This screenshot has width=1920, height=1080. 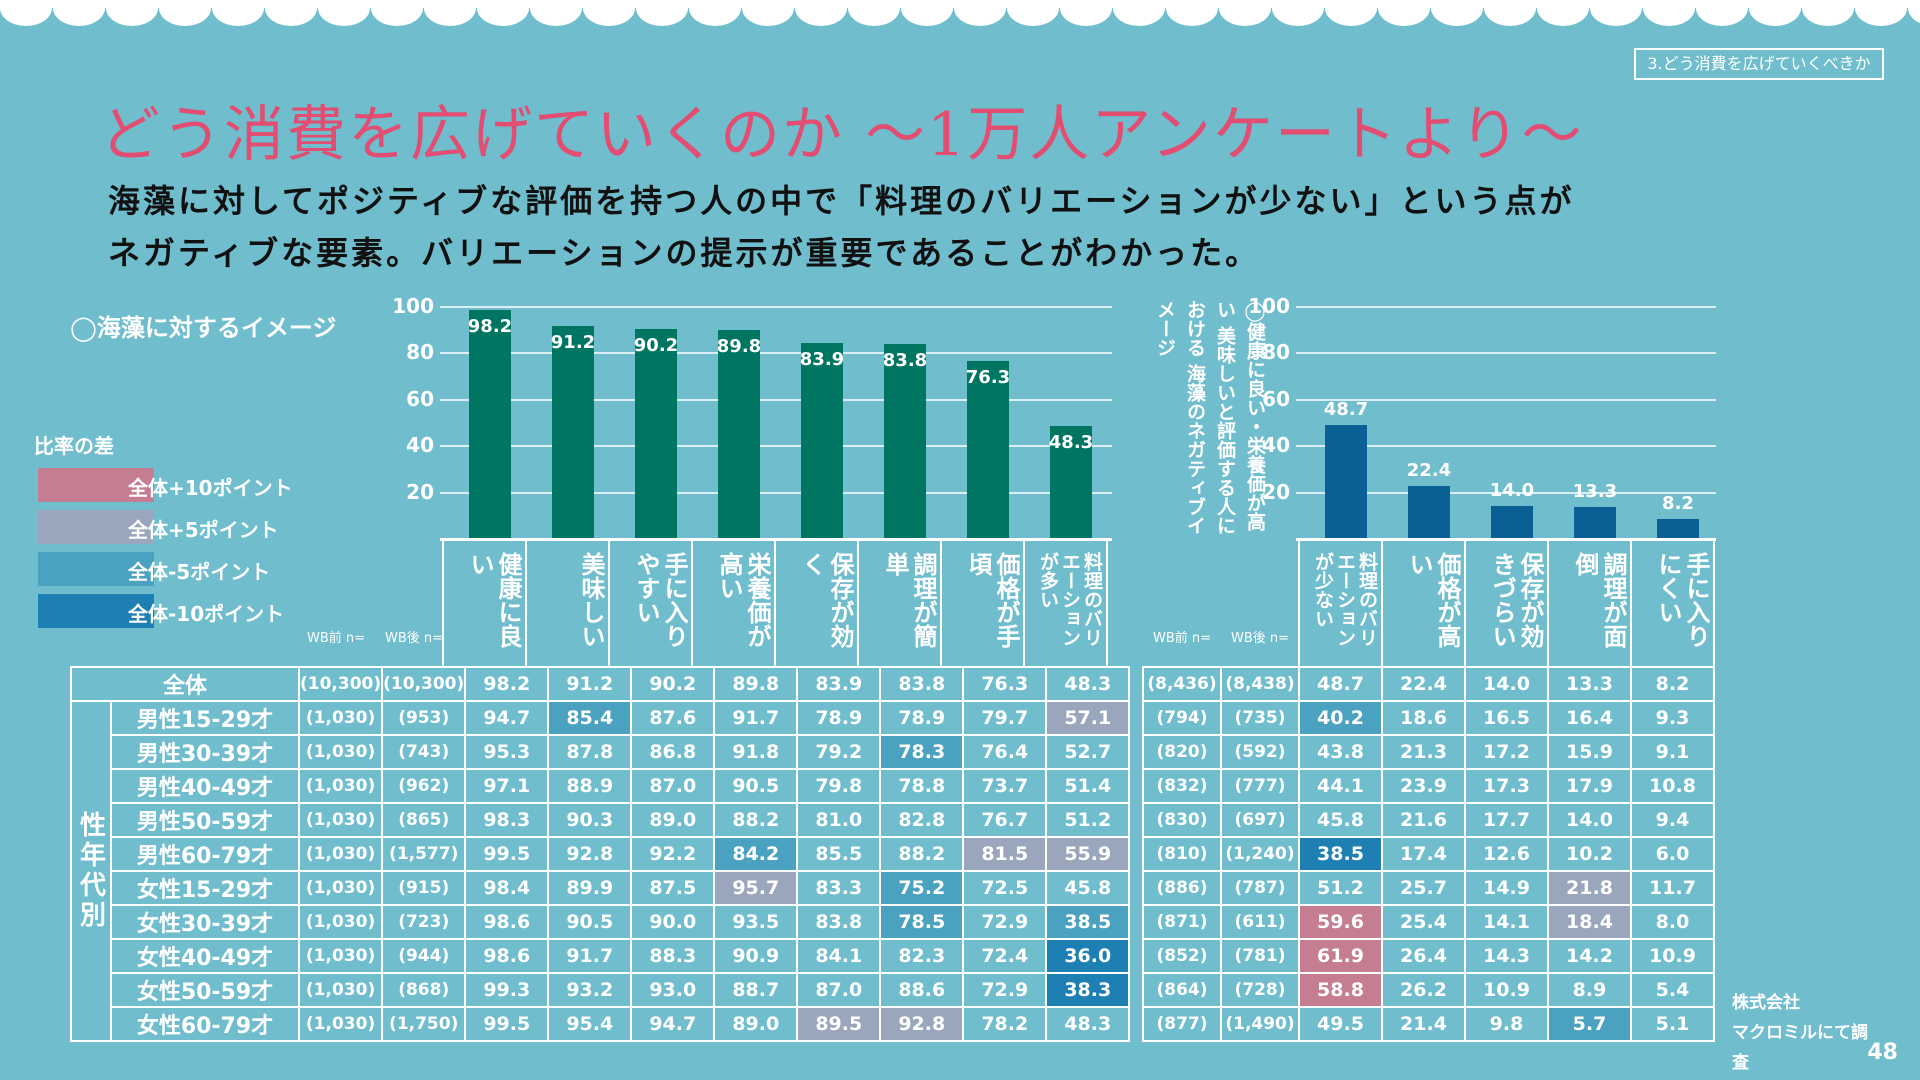 I want to click on table-row: (830) (697) 45.8 21.6 17.7 14.0 9.4, so click(x=1428, y=820).